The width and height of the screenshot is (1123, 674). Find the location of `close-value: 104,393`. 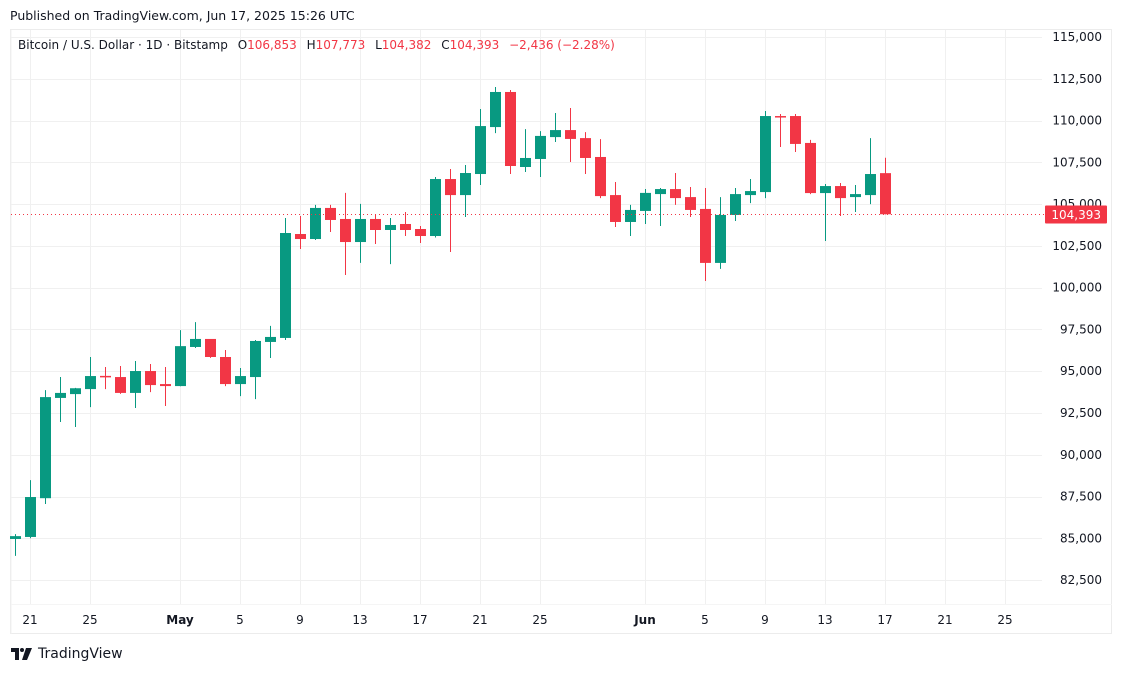

close-value: 104,393 is located at coordinates (474, 45).